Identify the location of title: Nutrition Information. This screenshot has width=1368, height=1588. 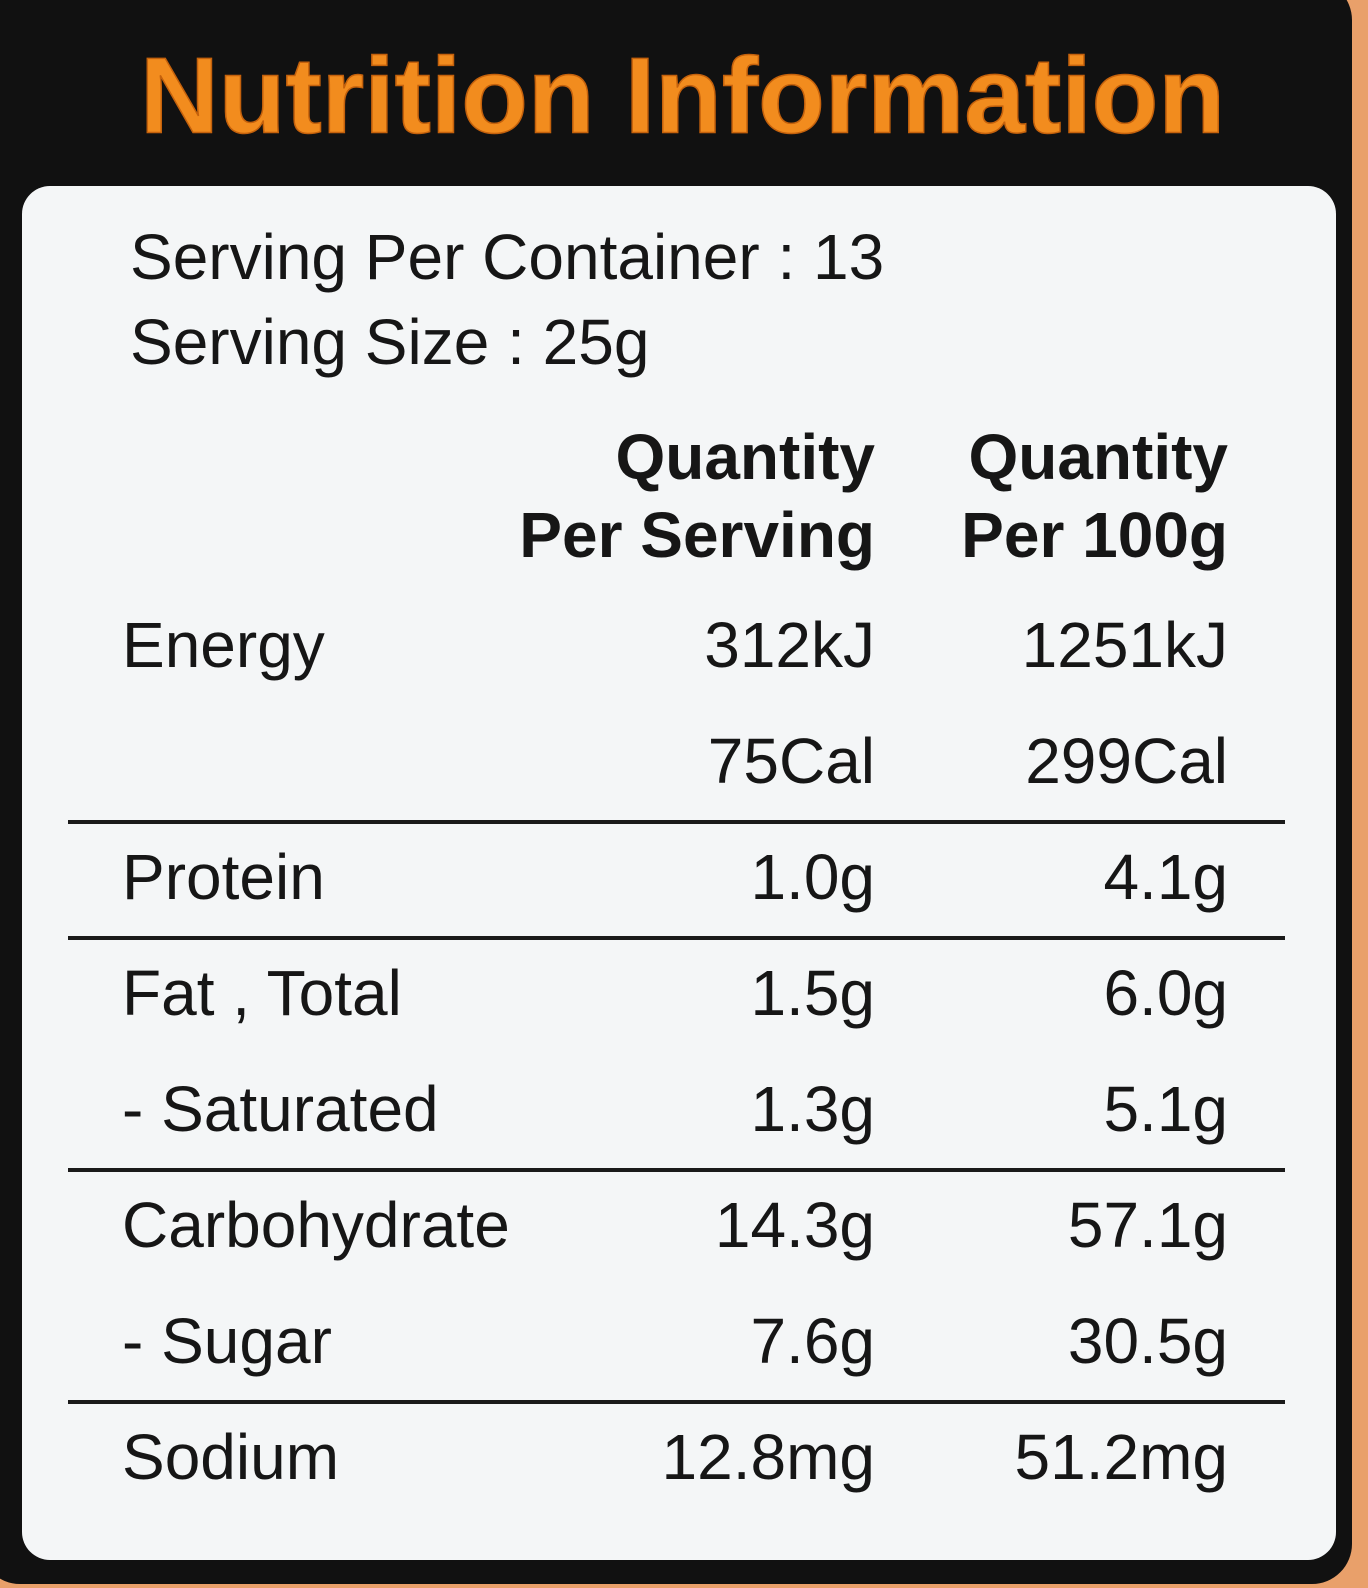
(682, 95).